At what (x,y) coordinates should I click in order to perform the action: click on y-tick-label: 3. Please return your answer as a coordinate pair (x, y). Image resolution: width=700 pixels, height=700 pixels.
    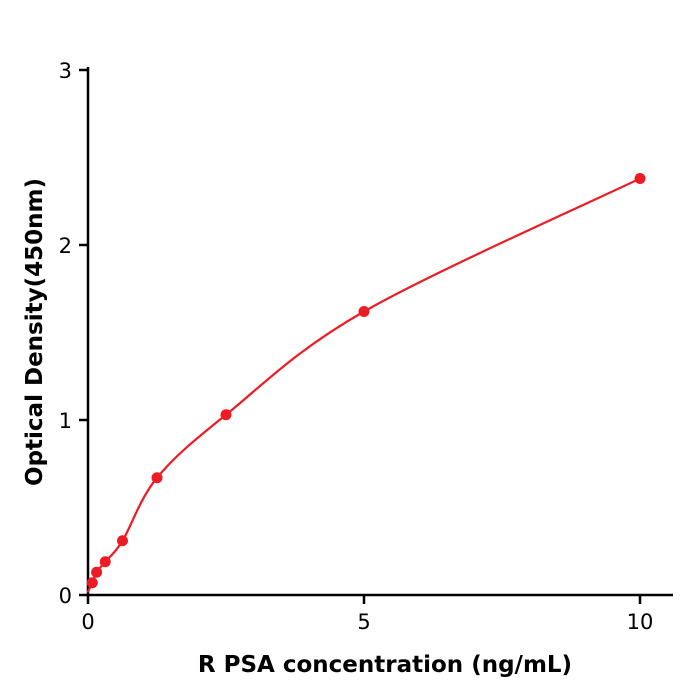
    Looking at the image, I should click on (65, 71).